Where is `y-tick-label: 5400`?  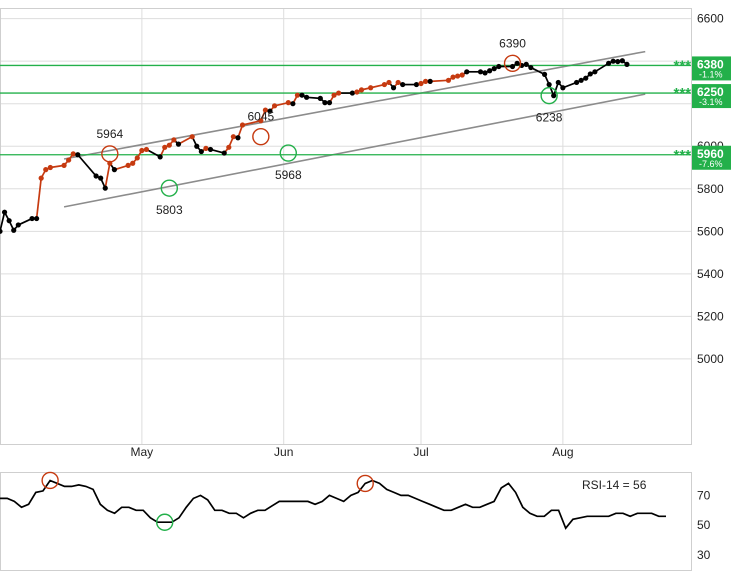
y-tick-label: 5400 is located at coordinates (710, 274).